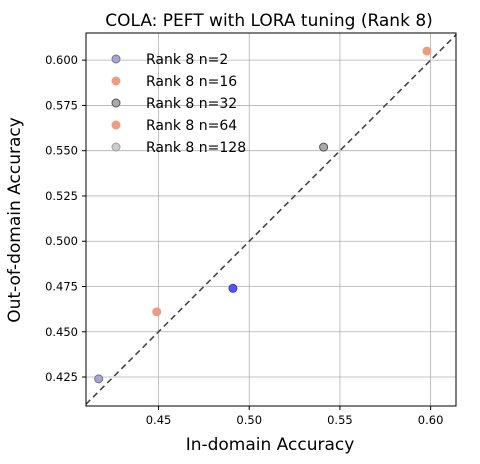 This screenshot has width=480, height=464. What do you see at coordinates (196, 148) in the screenshot?
I see `legend-label: Rank 8 n=128` at bounding box center [196, 148].